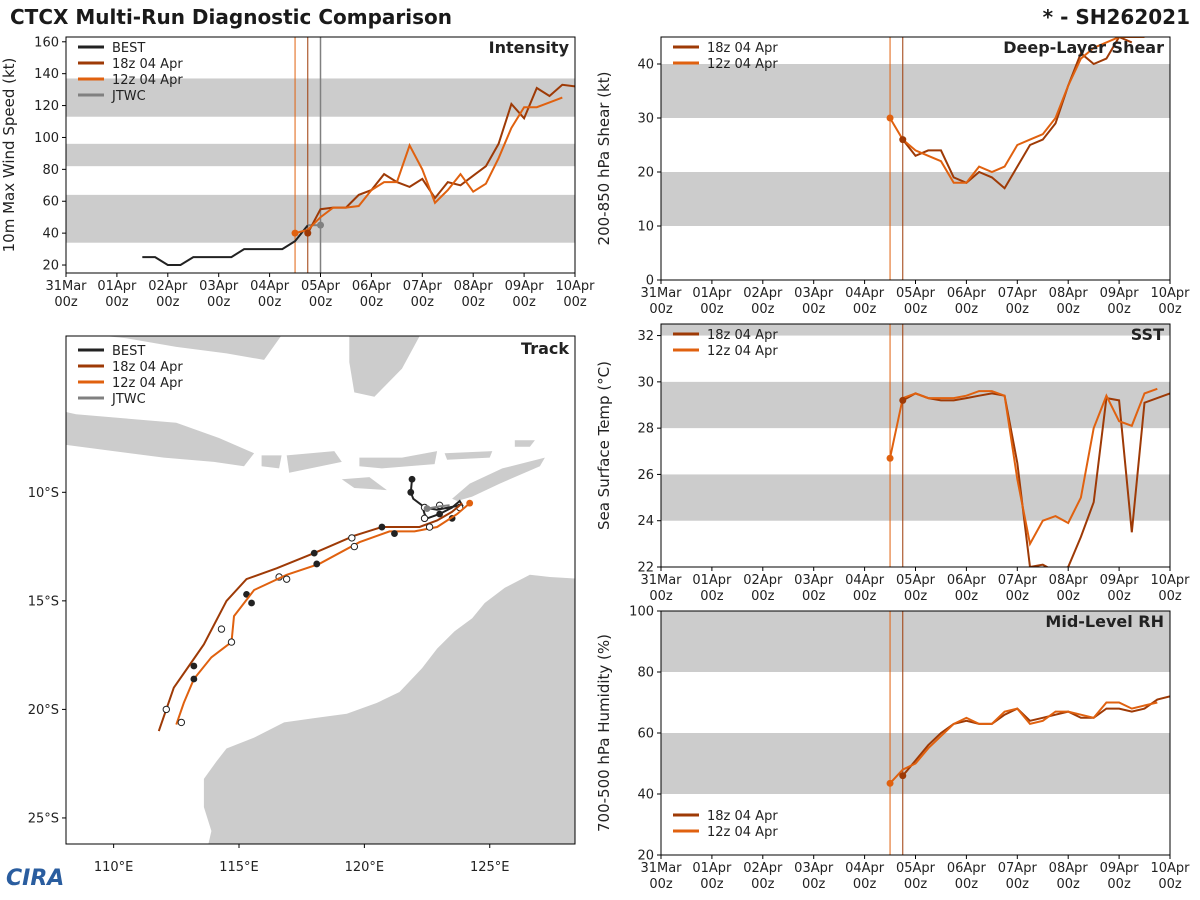 This screenshot has height=900, width=1200. What do you see at coordinates (147, 367) in the screenshot?
I see `legend-label: 18z 04 Apr` at bounding box center [147, 367].